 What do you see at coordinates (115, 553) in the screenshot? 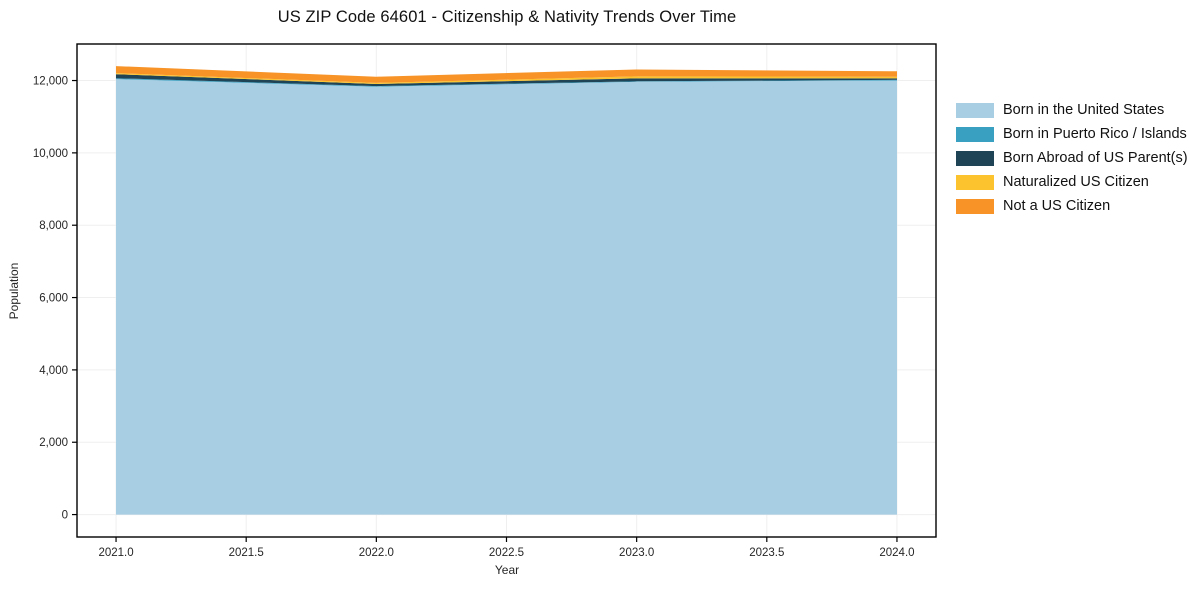
I see `svg-text: 2021.0` at bounding box center [115, 553].